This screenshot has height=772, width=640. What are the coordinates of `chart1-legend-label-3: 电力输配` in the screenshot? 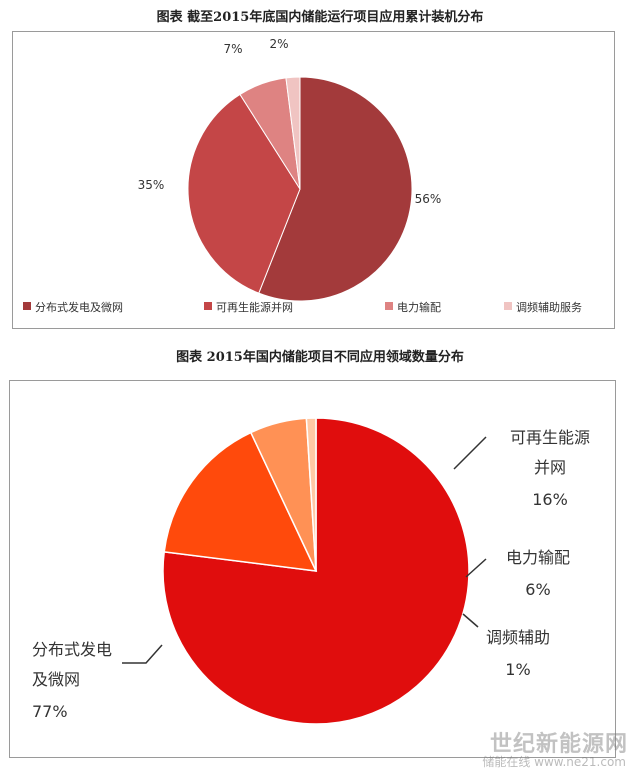 It's located at (419, 307).